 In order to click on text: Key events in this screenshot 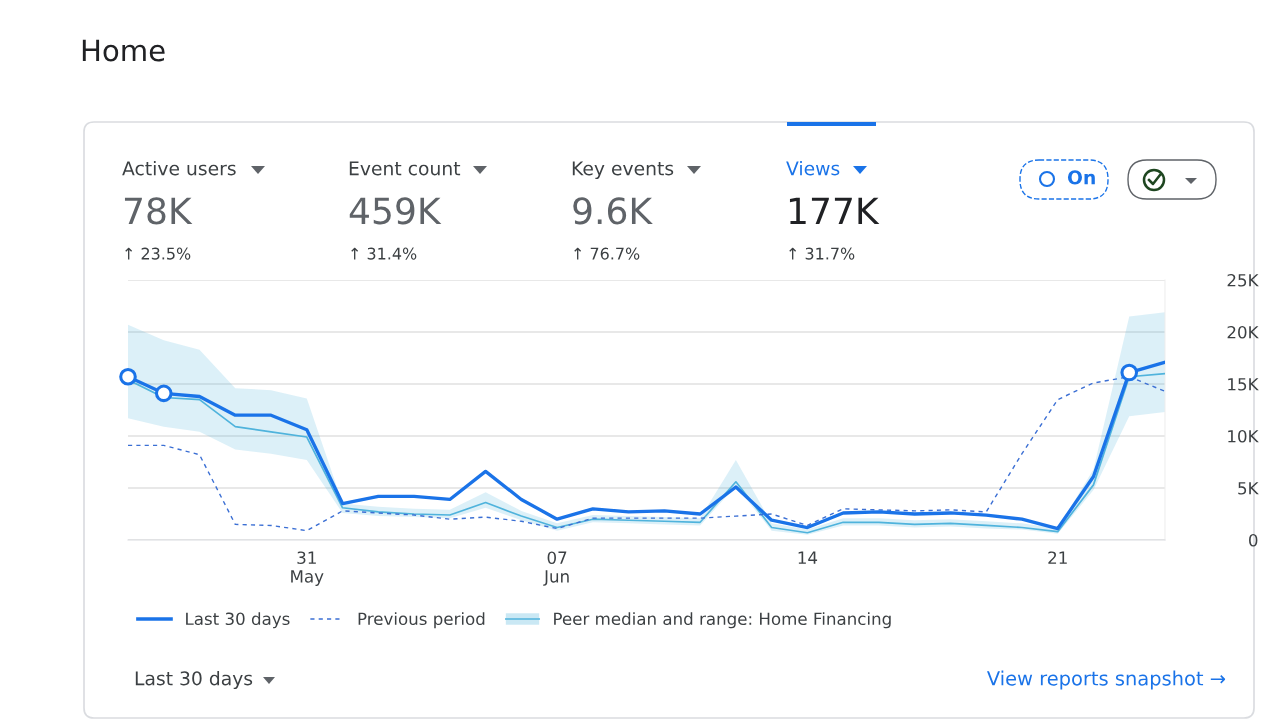, I will do `click(623, 170)`.